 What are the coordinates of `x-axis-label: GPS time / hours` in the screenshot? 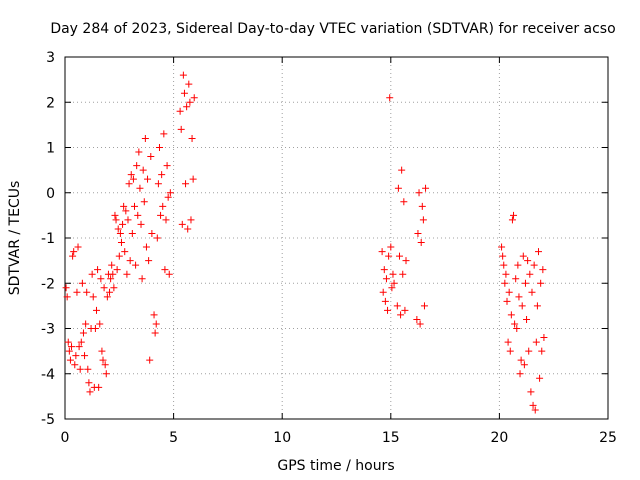 It's located at (335, 466).